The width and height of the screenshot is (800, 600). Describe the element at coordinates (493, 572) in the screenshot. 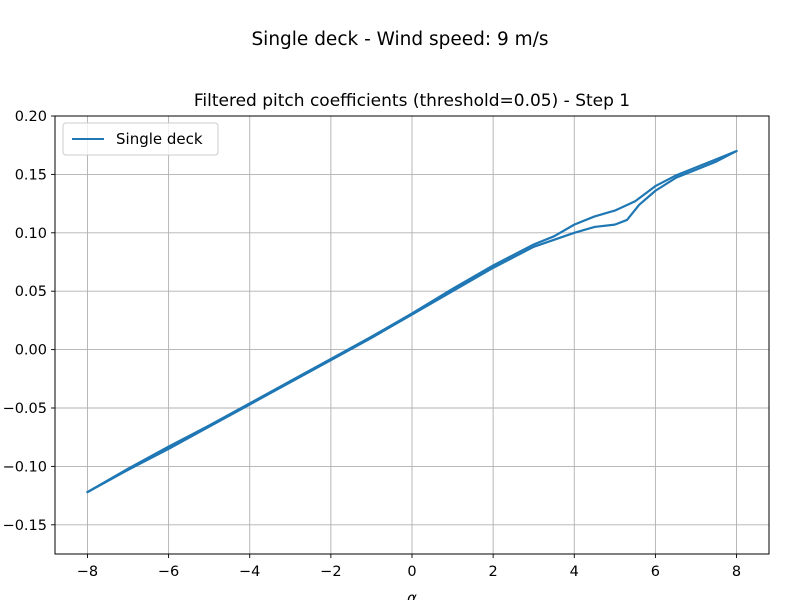

I see `x-tick-label: 2` at that location.